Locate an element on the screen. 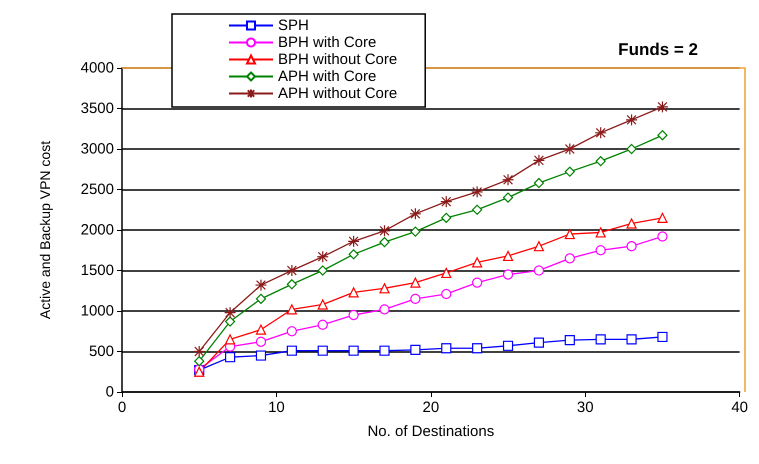  x-tick-label: 30 is located at coordinates (585, 407).